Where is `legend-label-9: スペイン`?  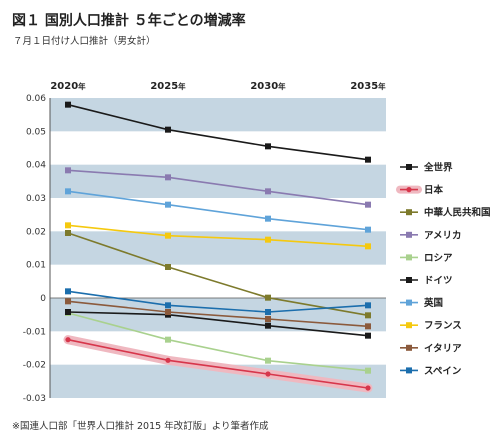 legend-label-9: スペイン is located at coordinates (442, 371).